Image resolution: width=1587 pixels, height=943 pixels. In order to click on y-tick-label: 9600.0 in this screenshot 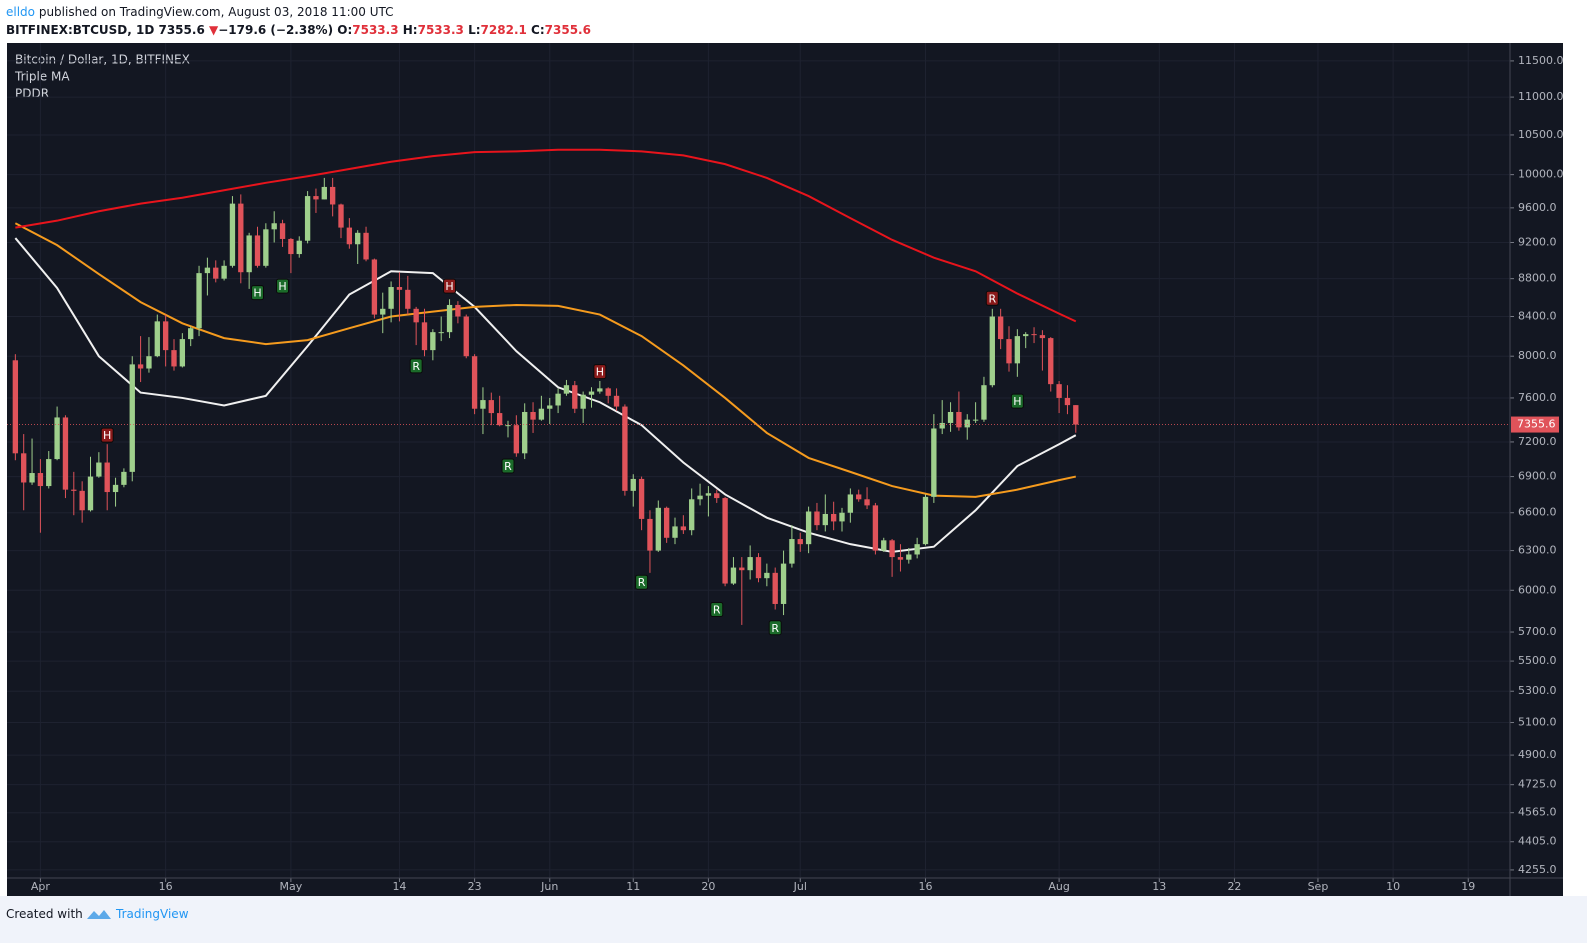, I will do `click(1537, 207)`.